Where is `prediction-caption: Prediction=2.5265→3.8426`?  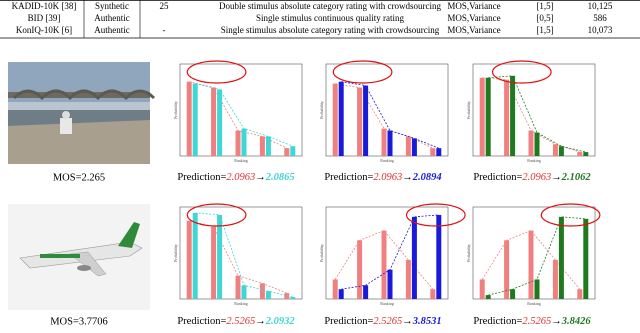
prediction-caption: Prediction=2.5265→3.8426 is located at coordinates (532, 321).